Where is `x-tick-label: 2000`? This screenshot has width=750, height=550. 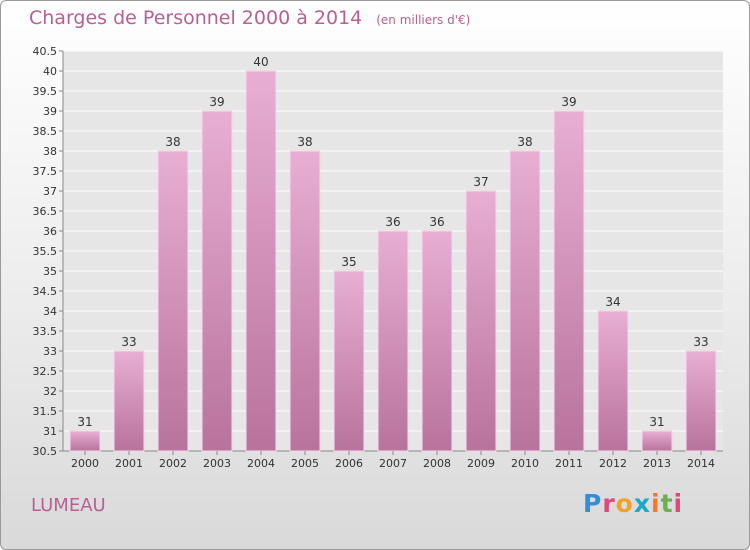 x-tick-label: 2000 is located at coordinates (85, 463).